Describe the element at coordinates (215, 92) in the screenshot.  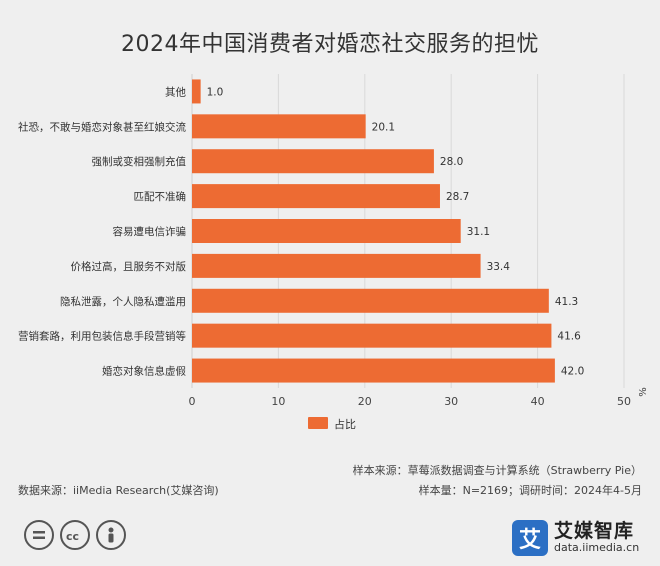
I see `data-label: 1.0` at that location.